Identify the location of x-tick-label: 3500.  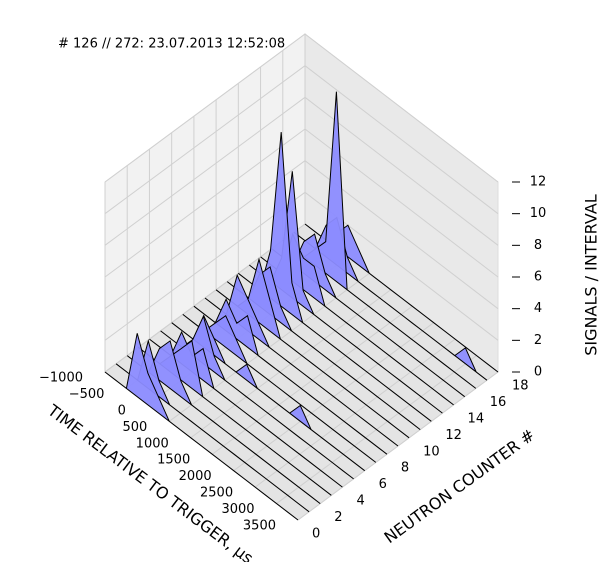
(259, 526).